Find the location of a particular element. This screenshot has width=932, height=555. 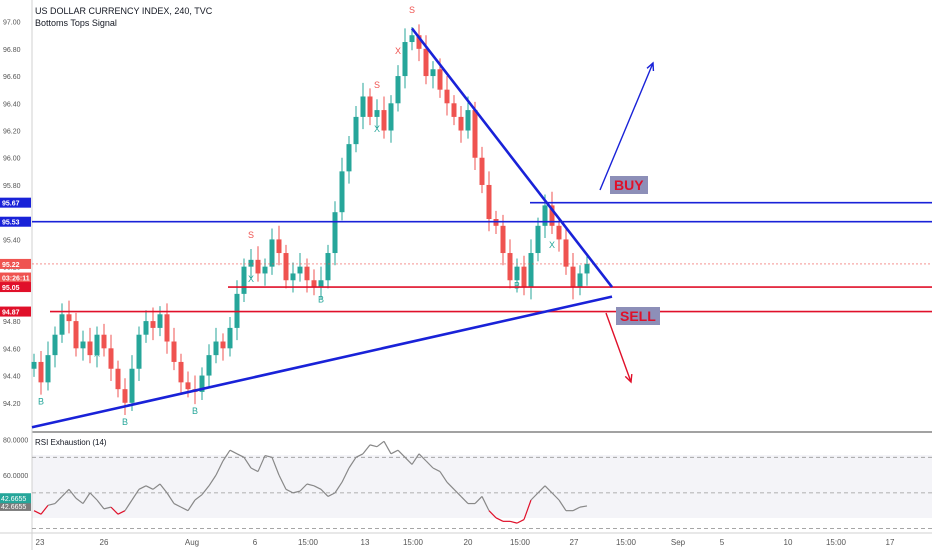

rsi-y-tick: 60.0000 is located at coordinates (15, 476).